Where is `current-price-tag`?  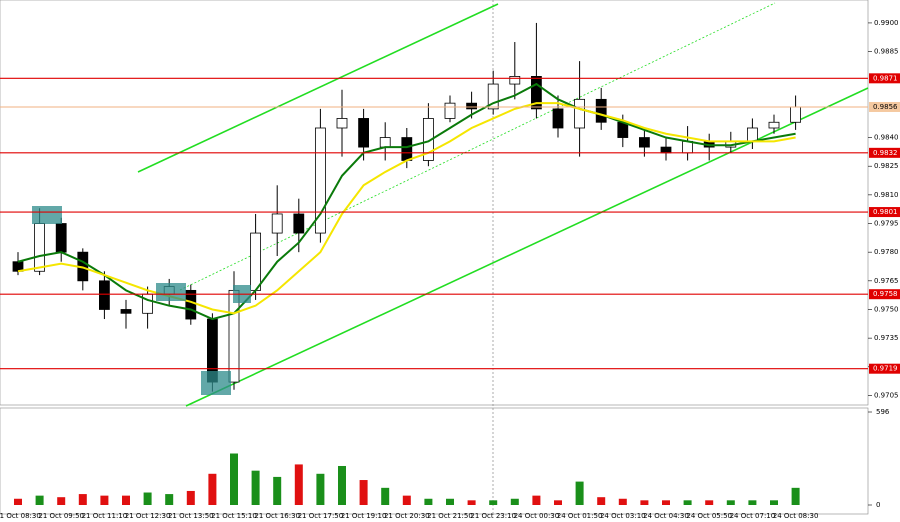
current-price-tag is located at coordinates (884, 106).